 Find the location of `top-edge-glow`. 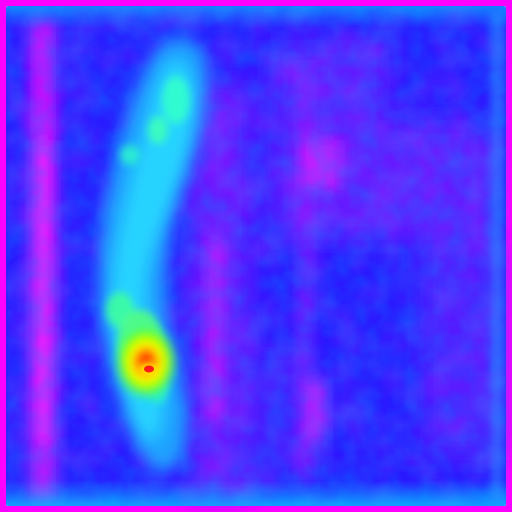

top-edge-glow is located at coordinates (256, 17).